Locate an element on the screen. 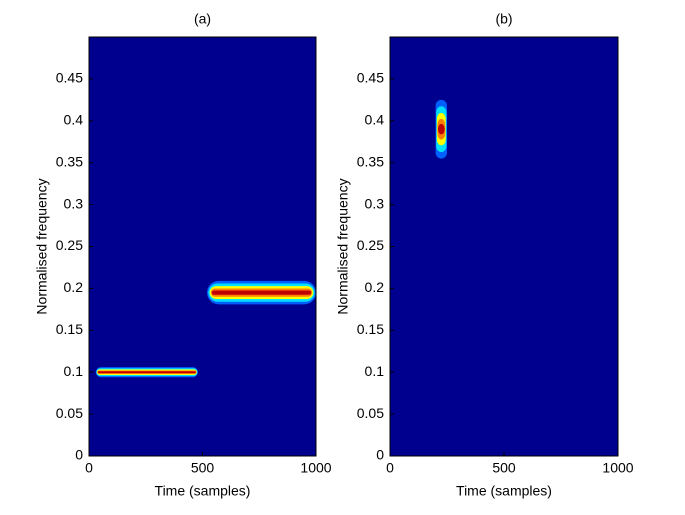 This screenshot has width=685, height=515. chart-title: (b) is located at coordinates (503, 19).